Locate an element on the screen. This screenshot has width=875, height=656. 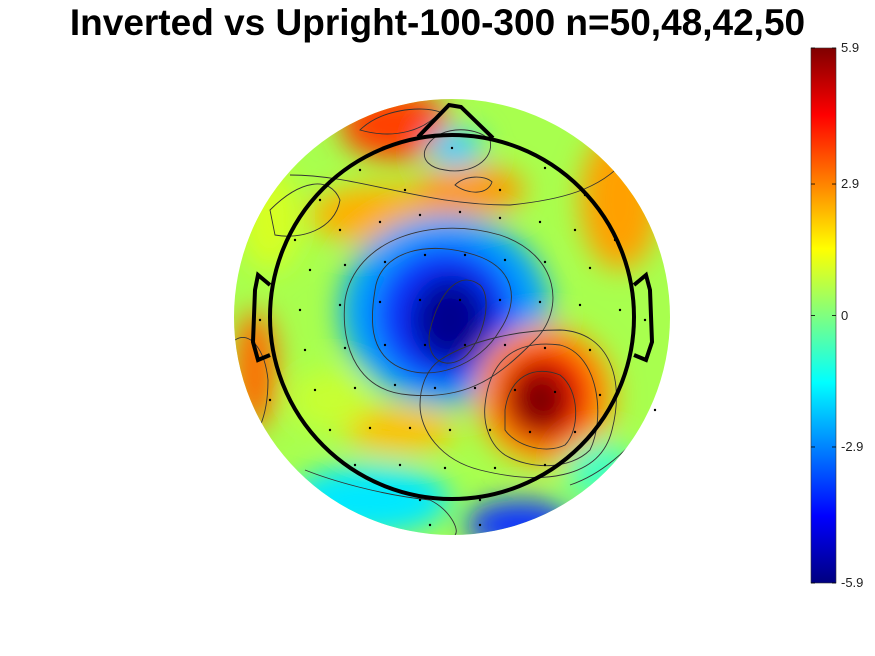
colorbar-tick-label: 0 is located at coordinates (845, 315).